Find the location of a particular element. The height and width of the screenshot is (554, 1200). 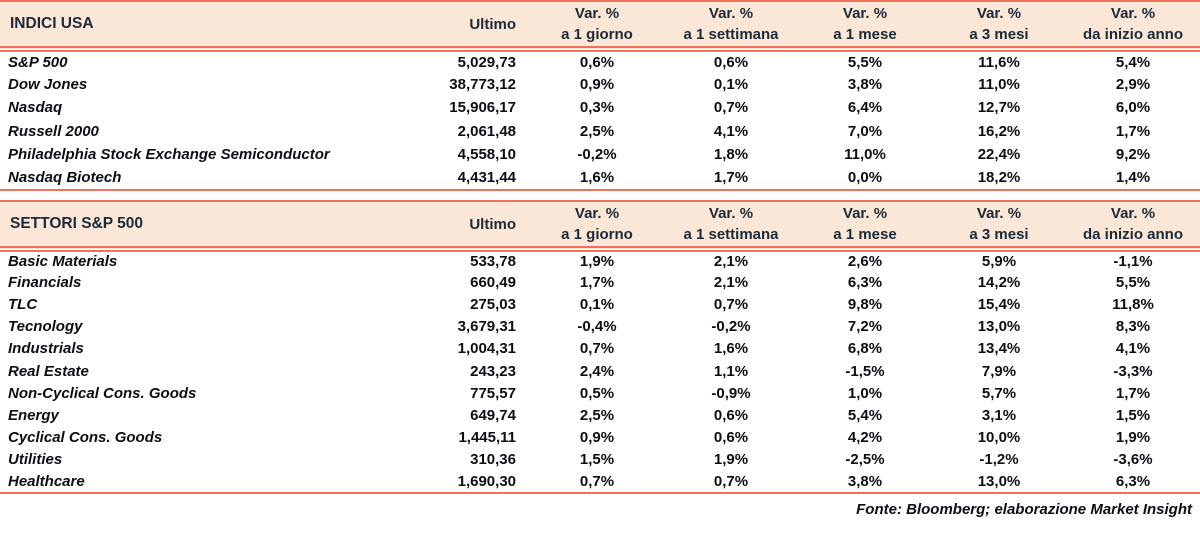

var-value: 2,5% is located at coordinates (597, 415).